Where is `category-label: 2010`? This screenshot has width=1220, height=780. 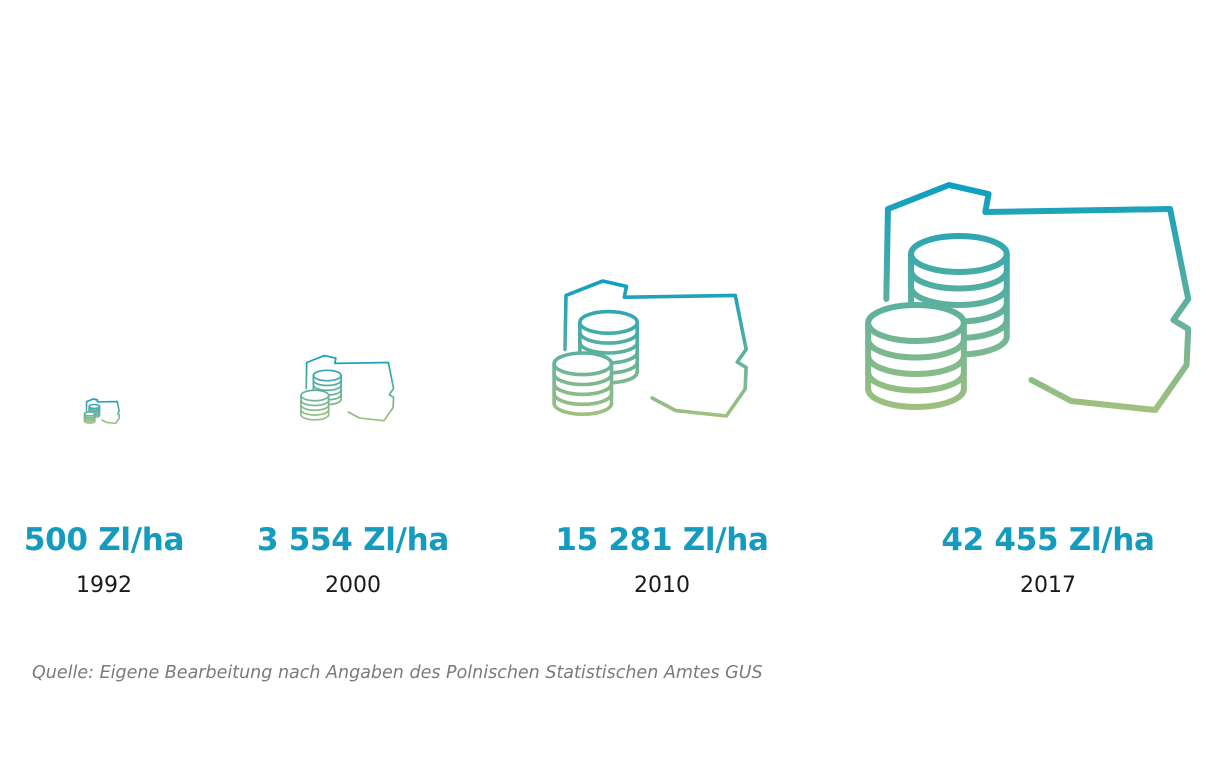 category-label: 2010 is located at coordinates (662, 585).